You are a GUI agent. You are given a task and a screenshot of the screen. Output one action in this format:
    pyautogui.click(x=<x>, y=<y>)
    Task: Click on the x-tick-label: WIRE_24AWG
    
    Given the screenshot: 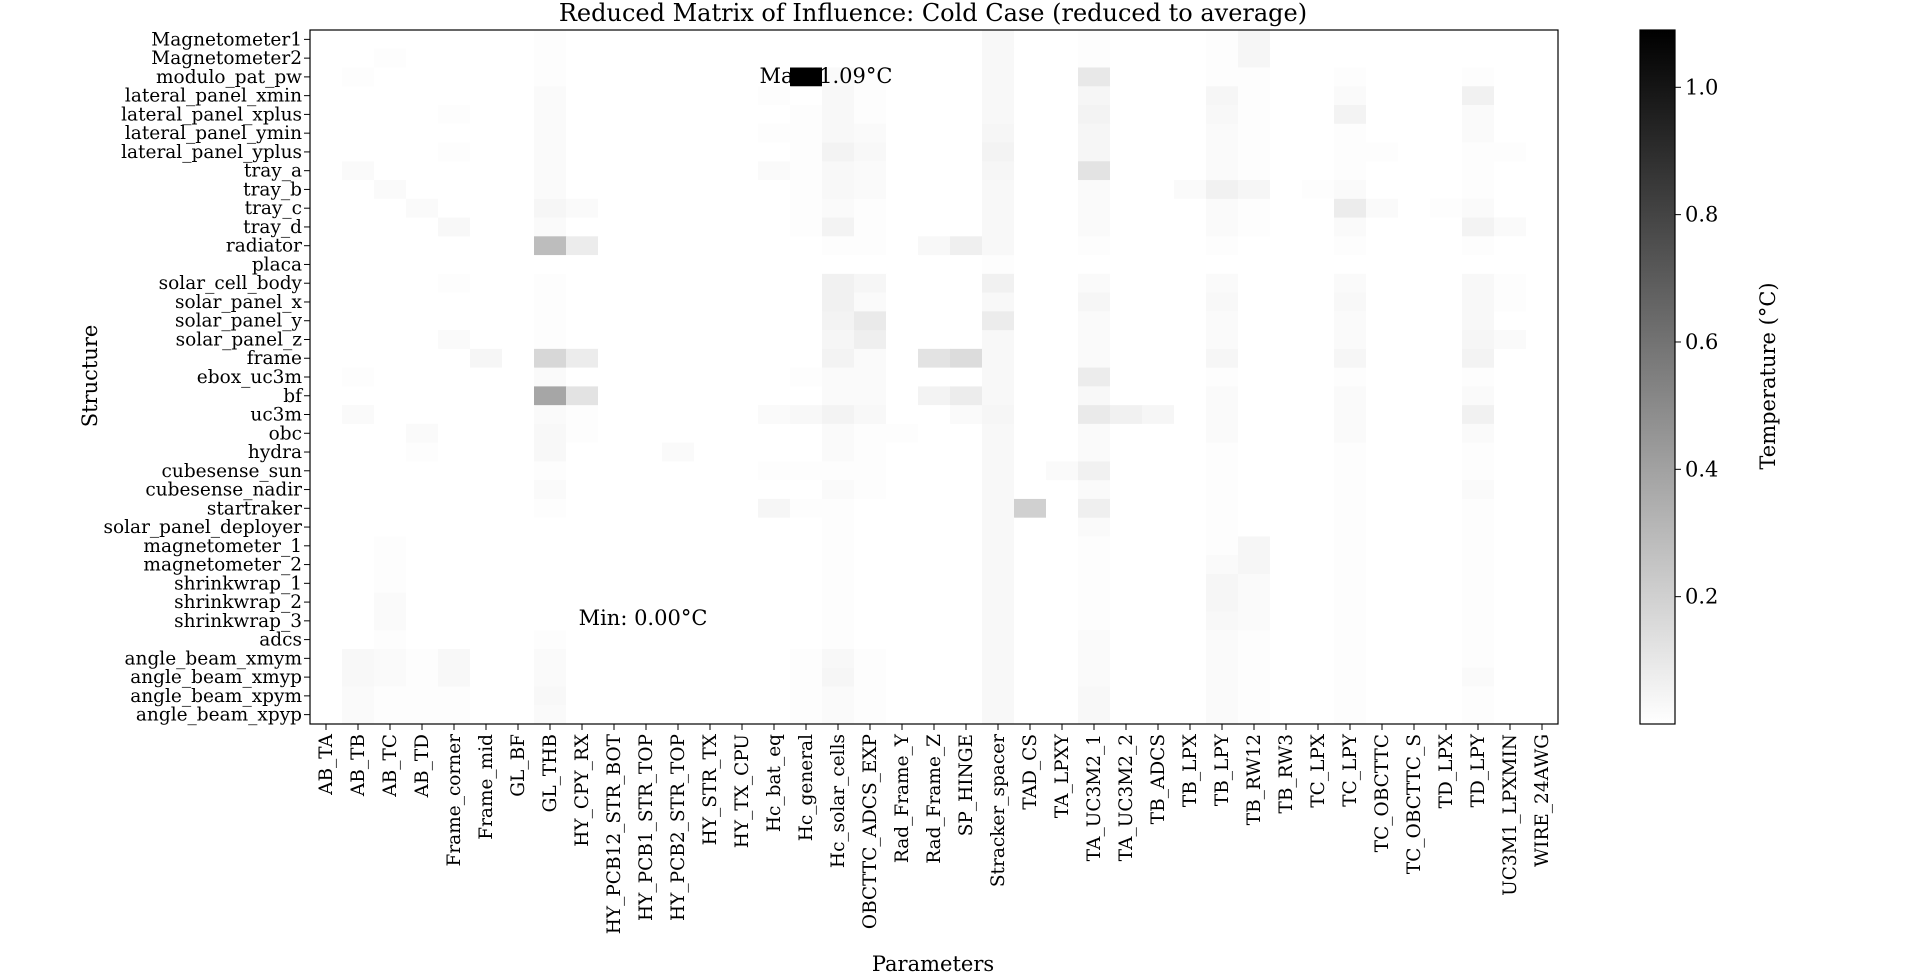 What is the action you would take?
    pyautogui.click(x=1542, y=800)
    